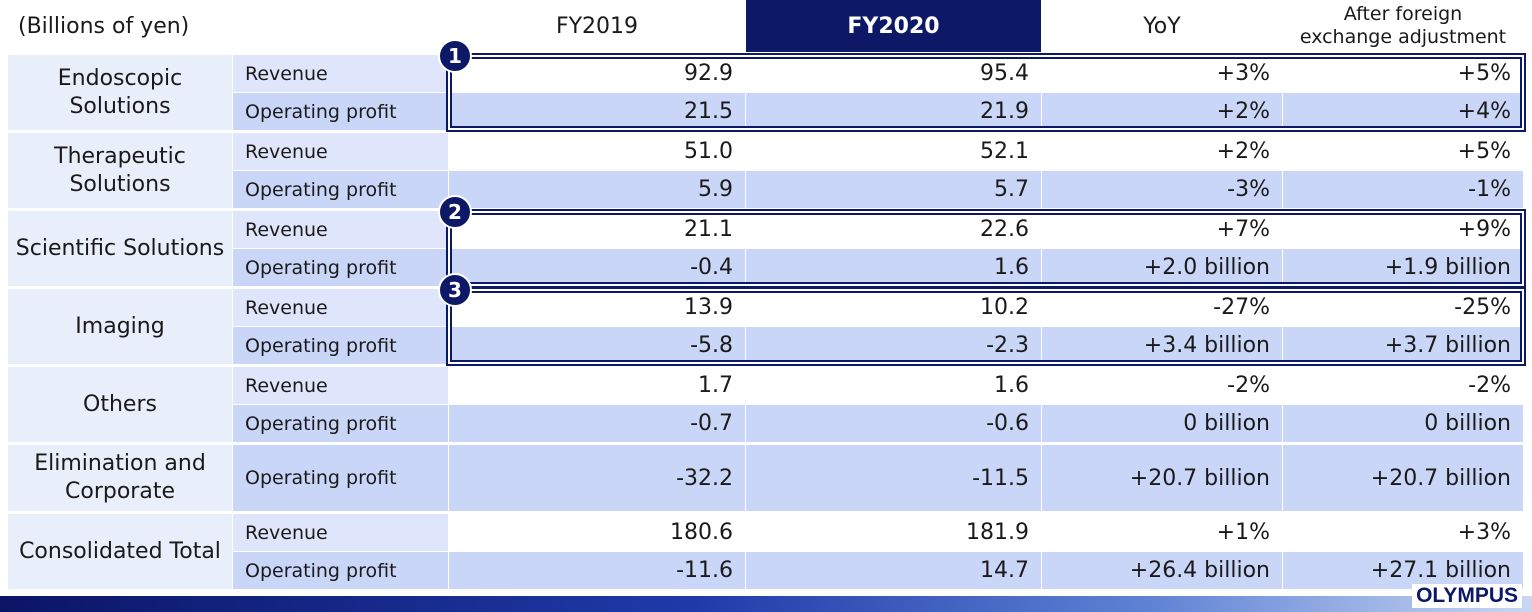  Describe the element at coordinates (1162, 229) in the screenshot. I see `value-yoy: +7%` at that location.